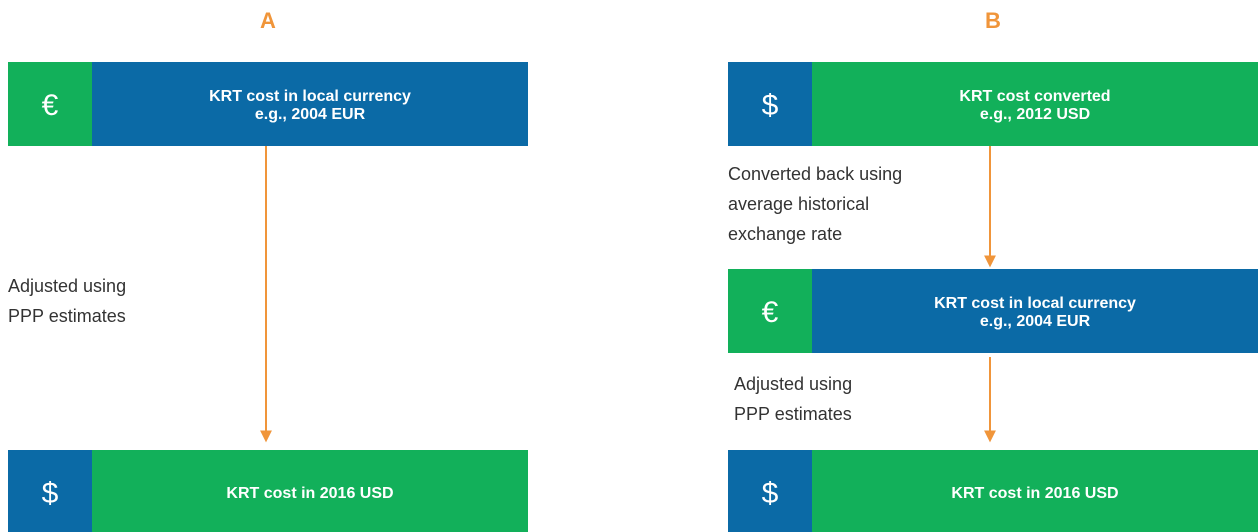  What do you see at coordinates (798, 204) in the screenshot?
I see `step-text: average historical` at bounding box center [798, 204].